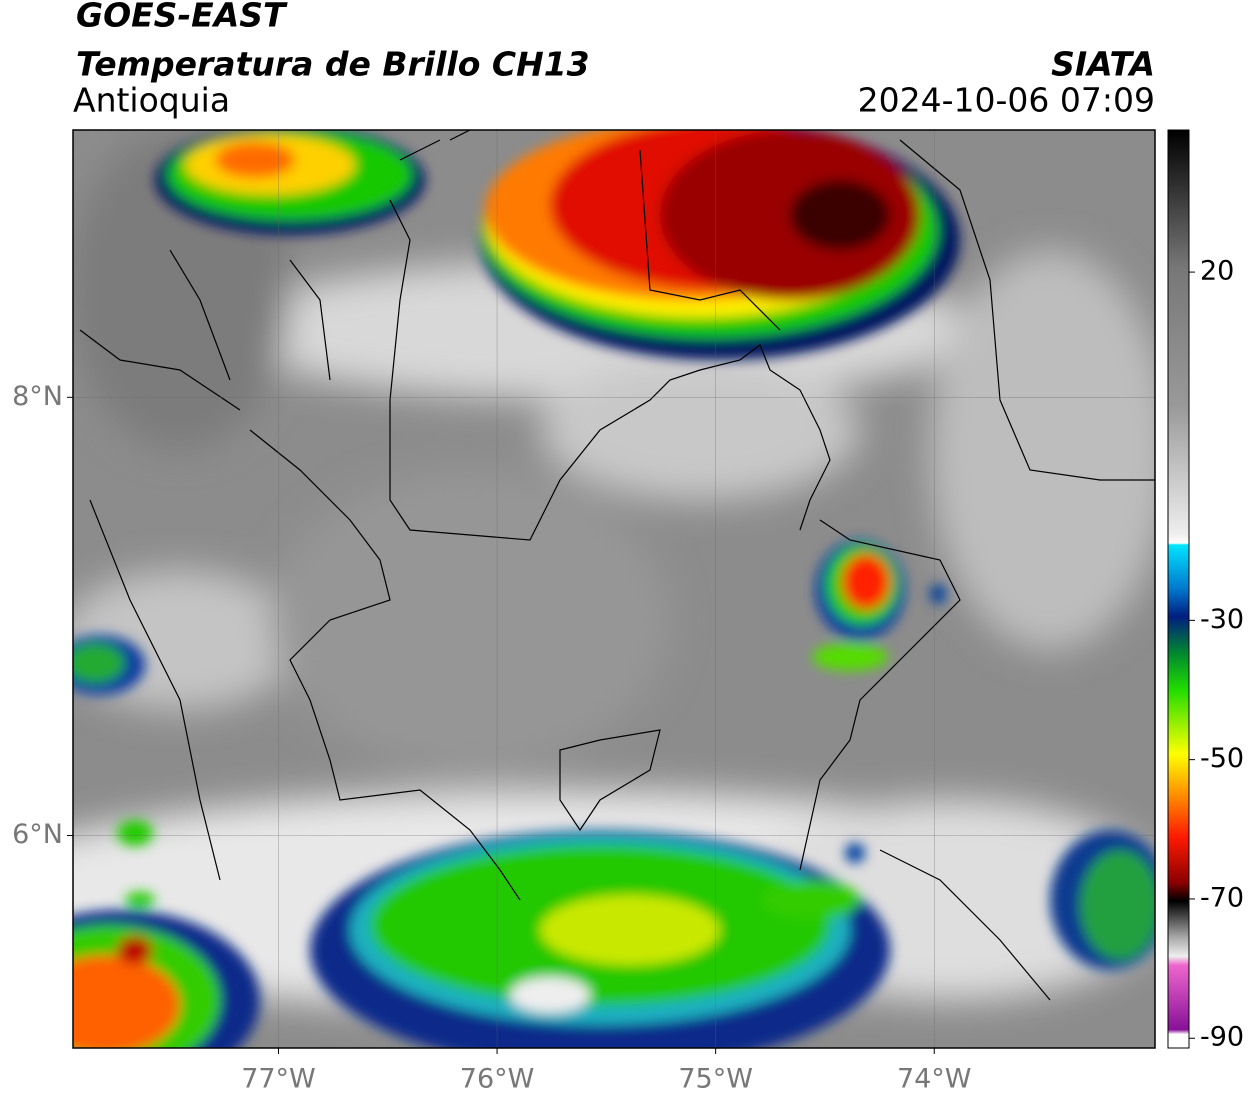  Describe the element at coordinates (1006, 100) in the screenshot. I see `date: 2024-10-06 07:09` at that location.